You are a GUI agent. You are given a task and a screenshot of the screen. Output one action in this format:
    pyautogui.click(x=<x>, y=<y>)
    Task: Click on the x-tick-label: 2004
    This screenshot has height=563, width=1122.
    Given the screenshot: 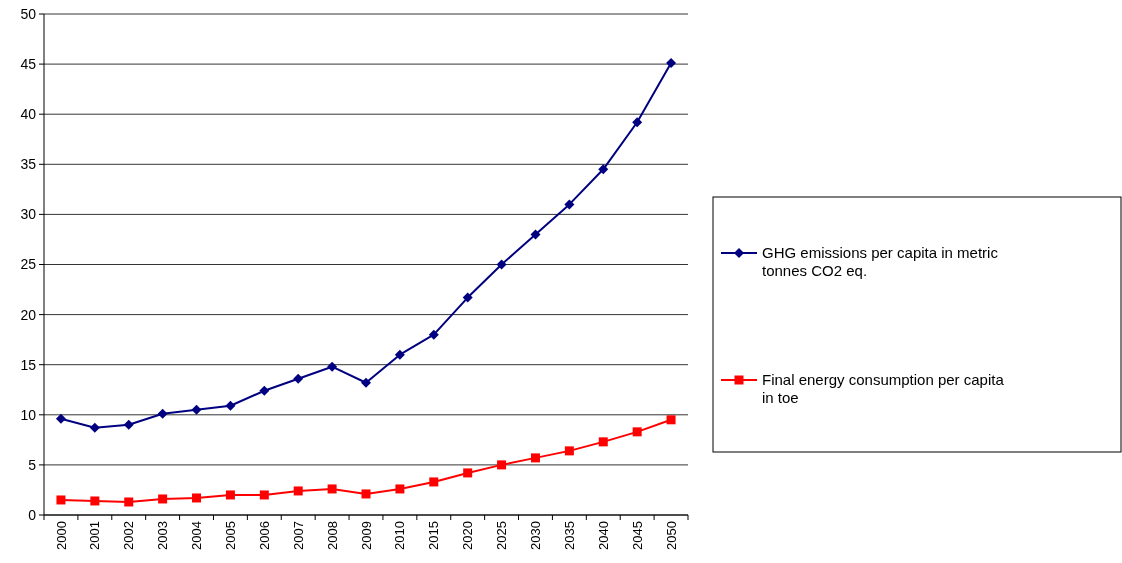 What is the action you would take?
    pyautogui.click(x=197, y=535)
    